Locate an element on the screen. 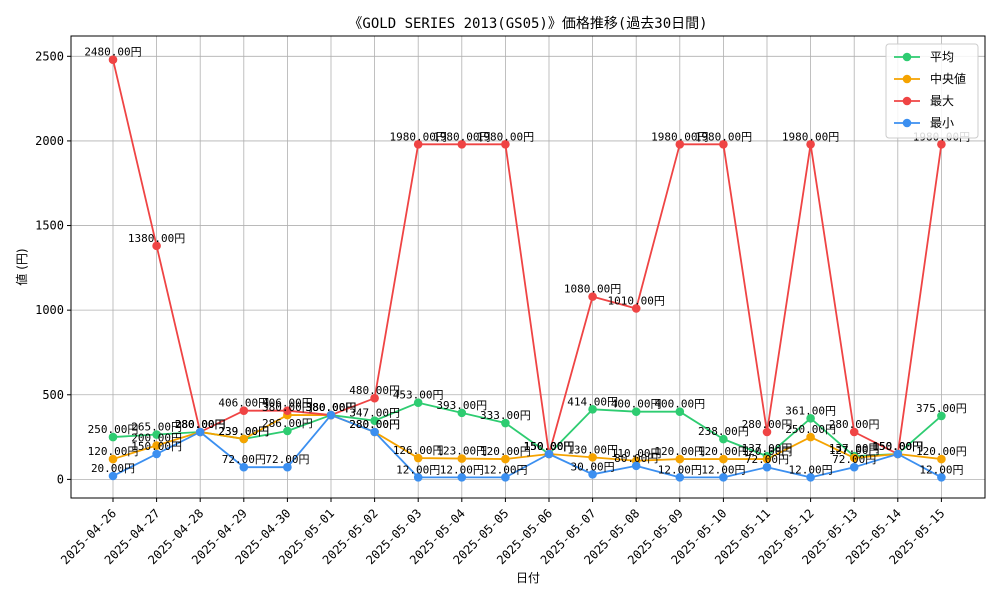 Image resolution: width=1000 pixels, height=600 pixels. data-label-0: 361.00円 is located at coordinates (810, 410).